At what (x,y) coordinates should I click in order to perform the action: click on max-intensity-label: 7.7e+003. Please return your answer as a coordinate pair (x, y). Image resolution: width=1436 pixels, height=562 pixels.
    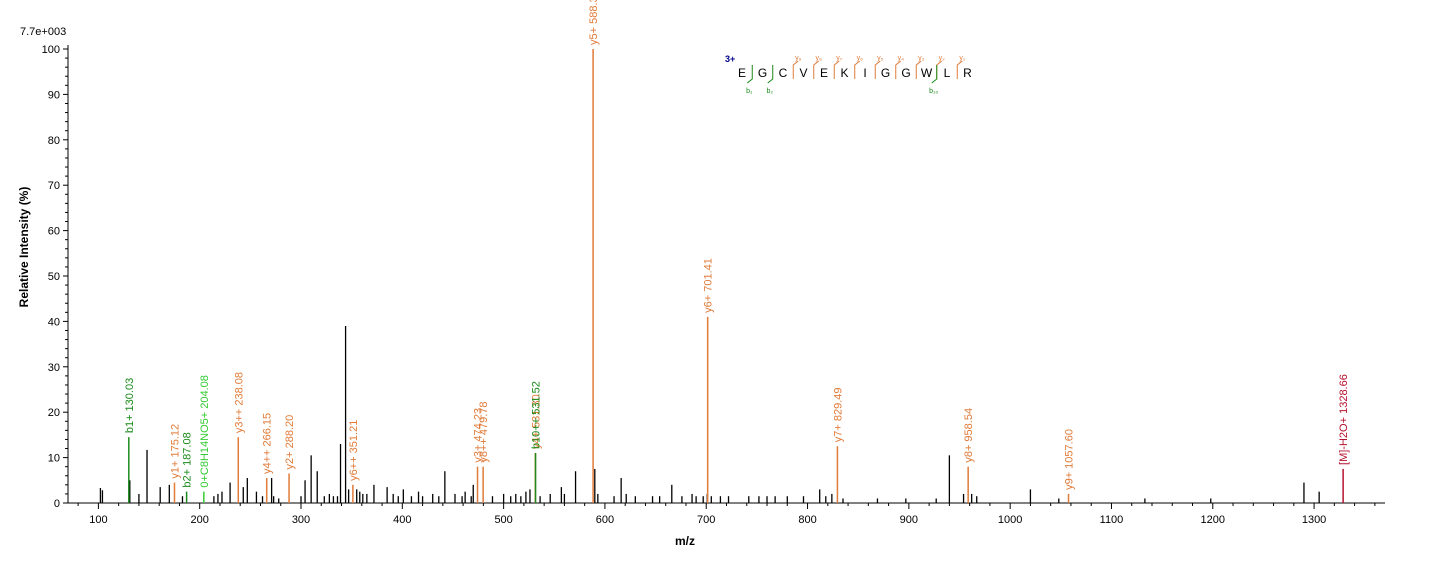
    Looking at the image, I should click on (43, 32).